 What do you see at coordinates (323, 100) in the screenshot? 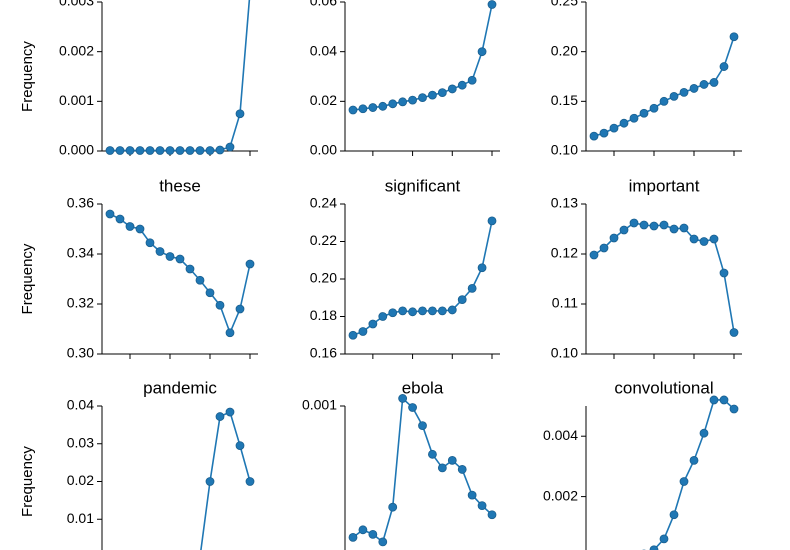
I see `y-tick-label: 0.02` at bounding box center [323, 100].